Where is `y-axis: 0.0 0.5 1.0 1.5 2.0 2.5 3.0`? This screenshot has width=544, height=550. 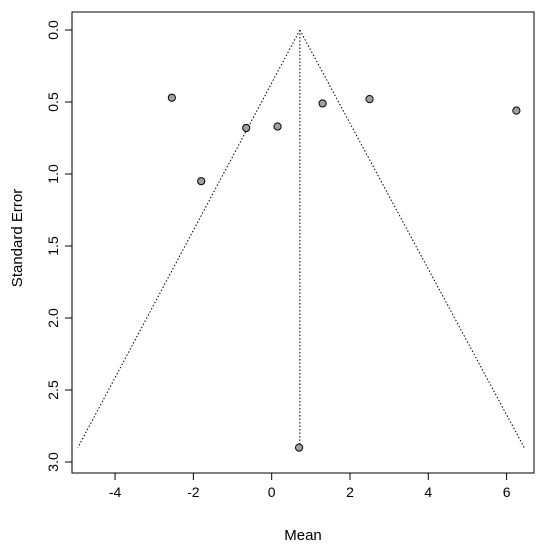
y-axis: 0.0 0.5 1.0 1.5 2.0 2.5 3.0 is located at coordinates (58, 246).